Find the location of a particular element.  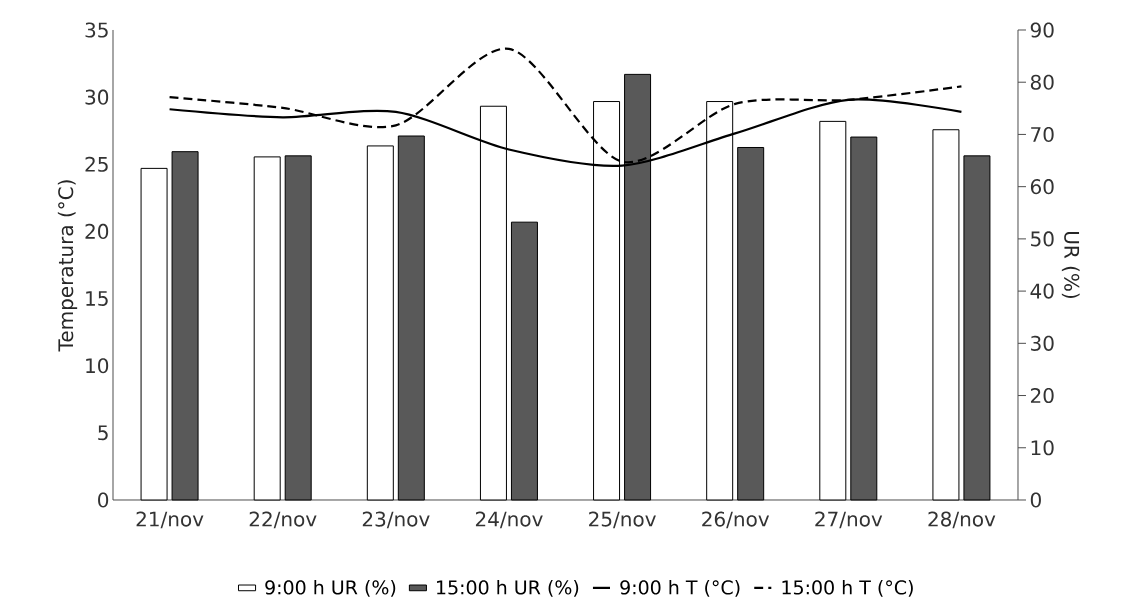

y2-tick-label: 60 is located at coordinates (1042, 187).